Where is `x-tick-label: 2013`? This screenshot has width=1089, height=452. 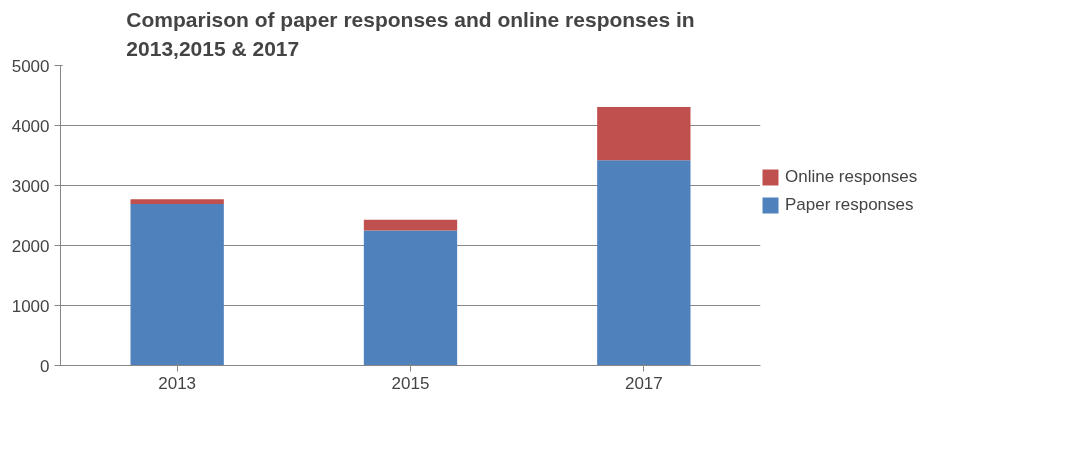
x-tick-label: 2013 is located at coordinates (177, 383).